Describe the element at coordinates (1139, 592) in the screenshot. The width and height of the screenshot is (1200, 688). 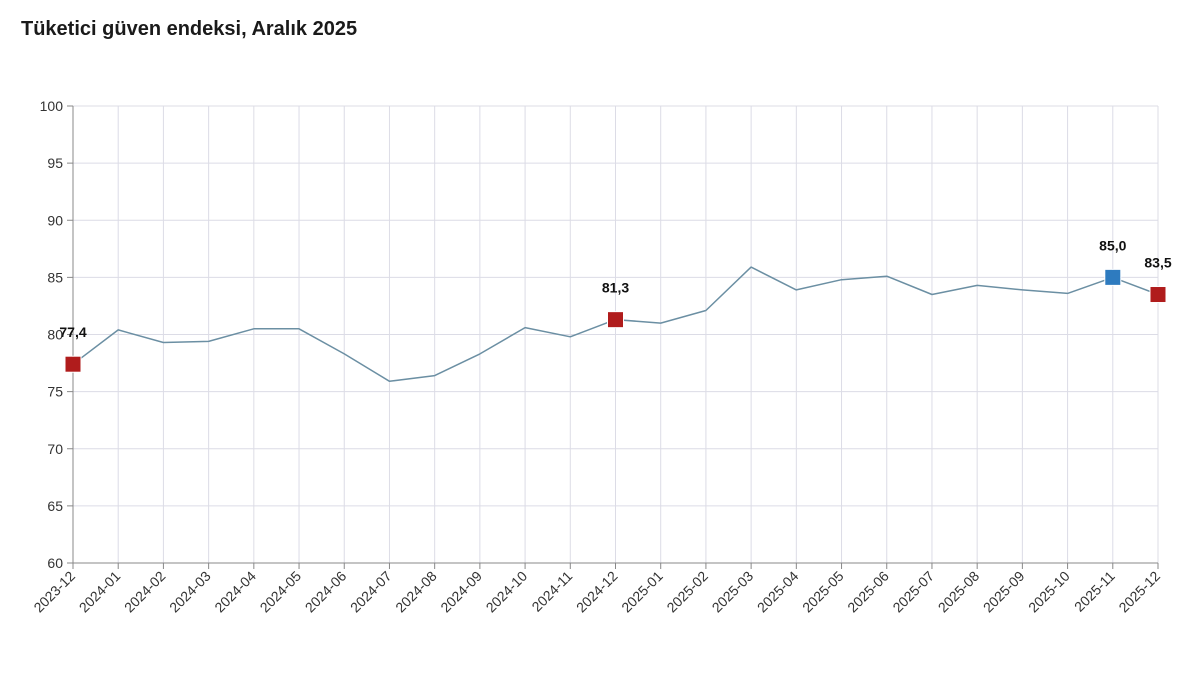
I see `x-tick-label: 2025-12` at that location.